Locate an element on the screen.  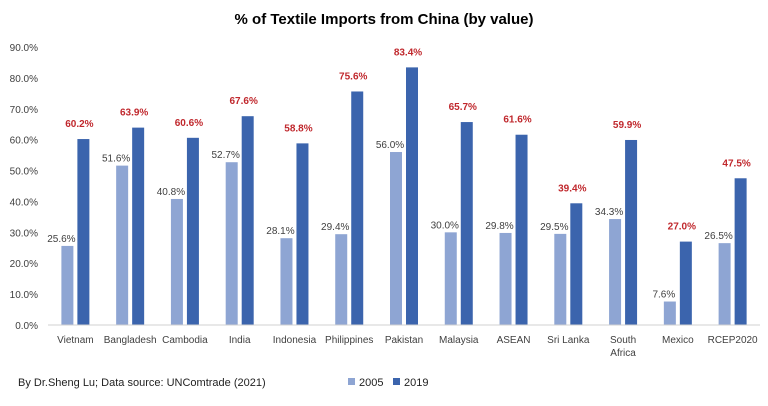
x-tick-label: Bangladesh is located at coordinates (130, 340).